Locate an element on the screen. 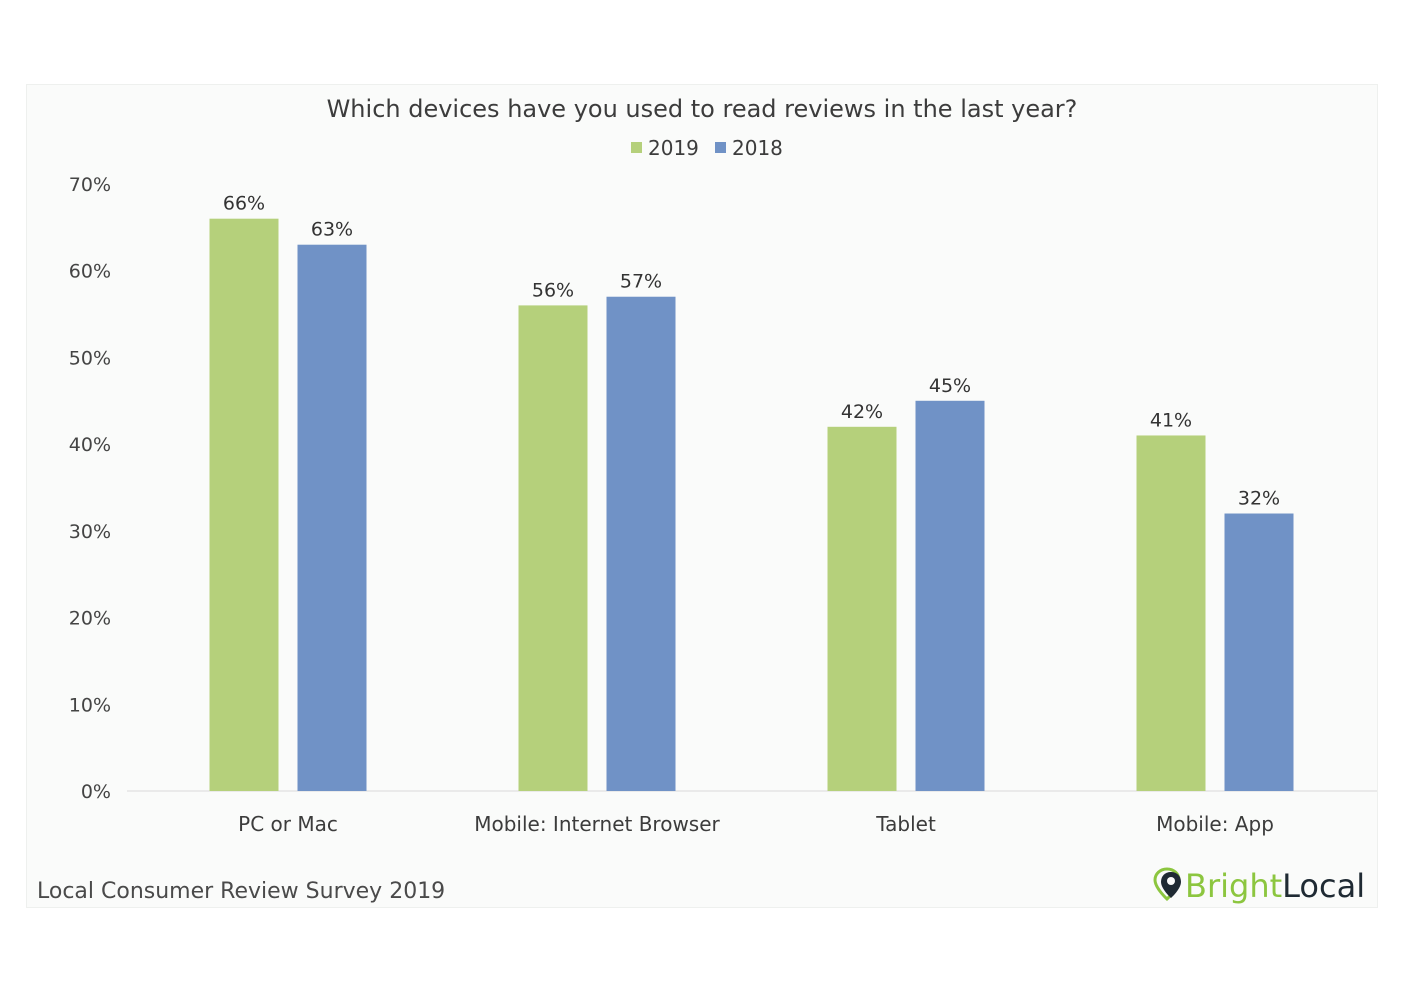 The height and width of the screenshot is (992, 1403). y-tick-label: 30% is located at coordinates (90, 532).